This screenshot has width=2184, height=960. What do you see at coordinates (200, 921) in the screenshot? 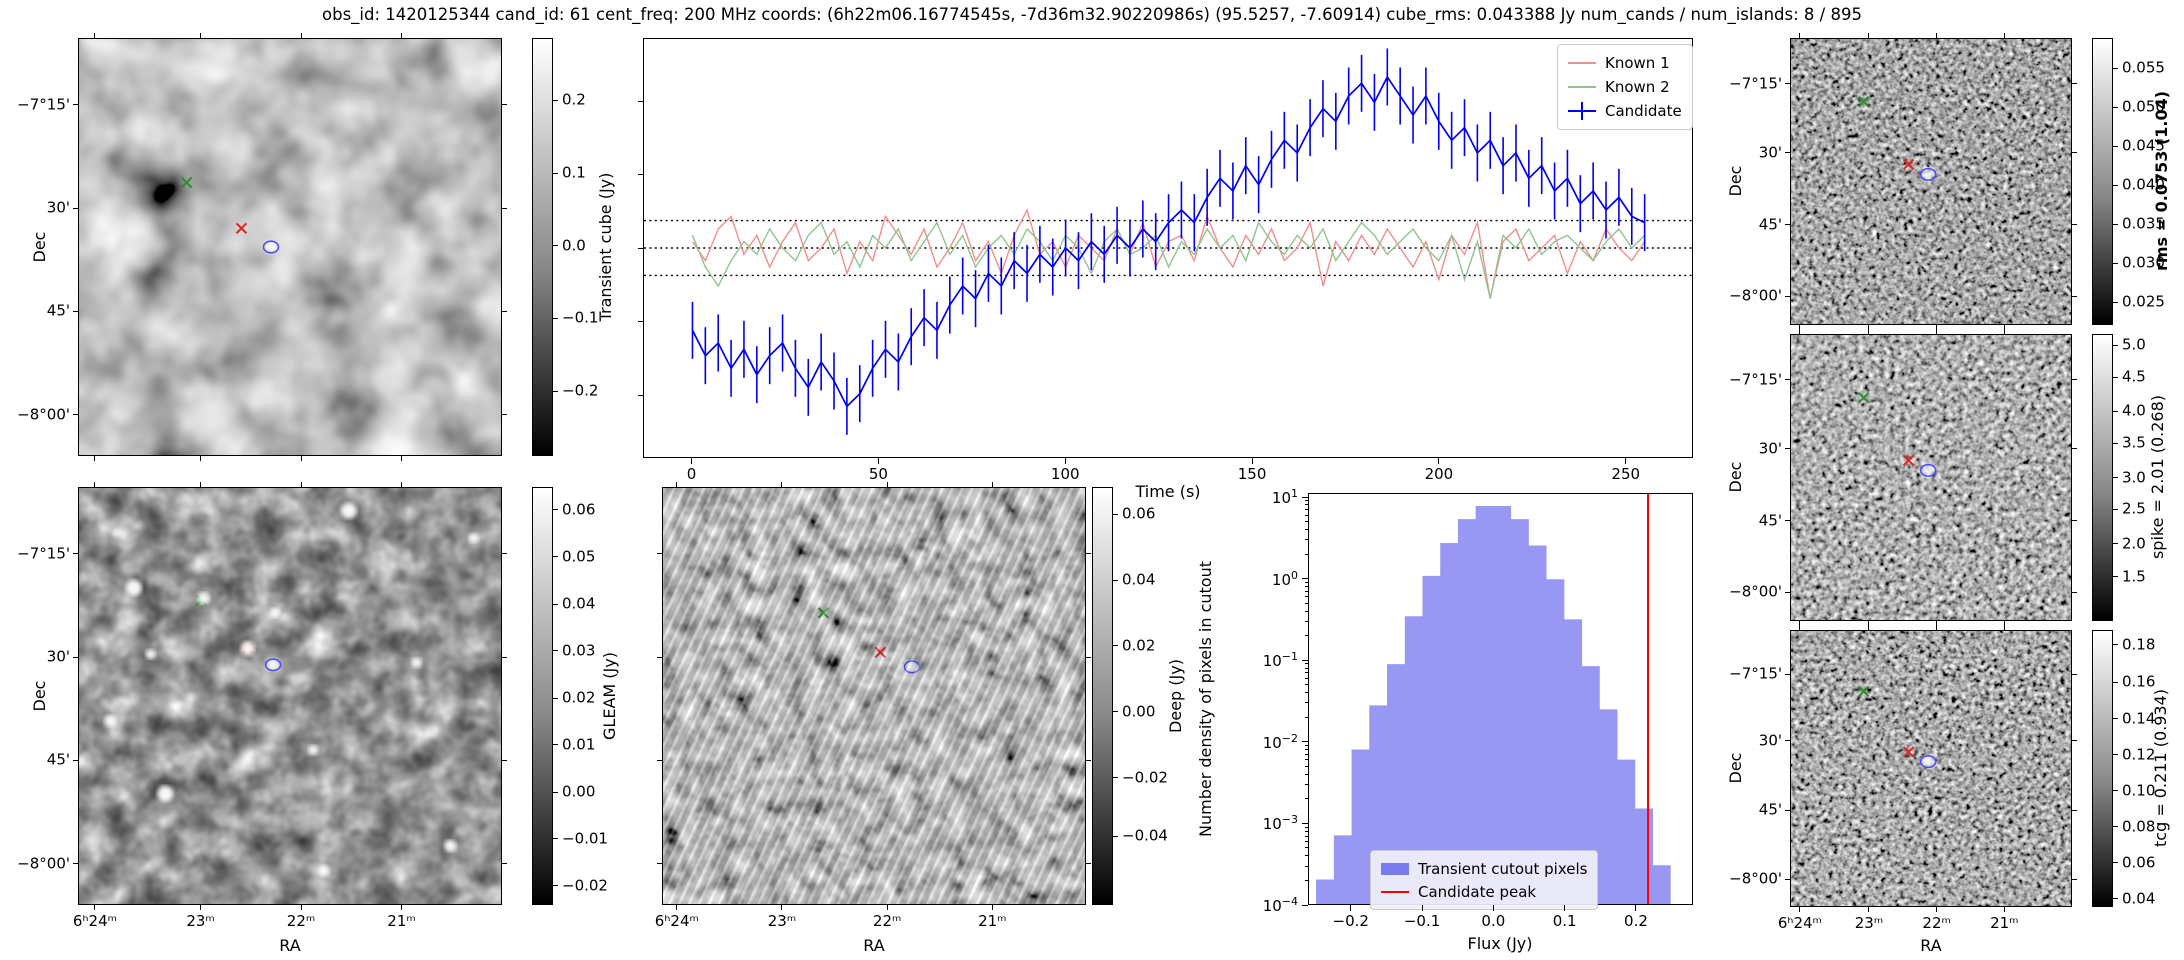
I see `ra-tick-label: 23ᵐ` at bounding box center [200, 921].